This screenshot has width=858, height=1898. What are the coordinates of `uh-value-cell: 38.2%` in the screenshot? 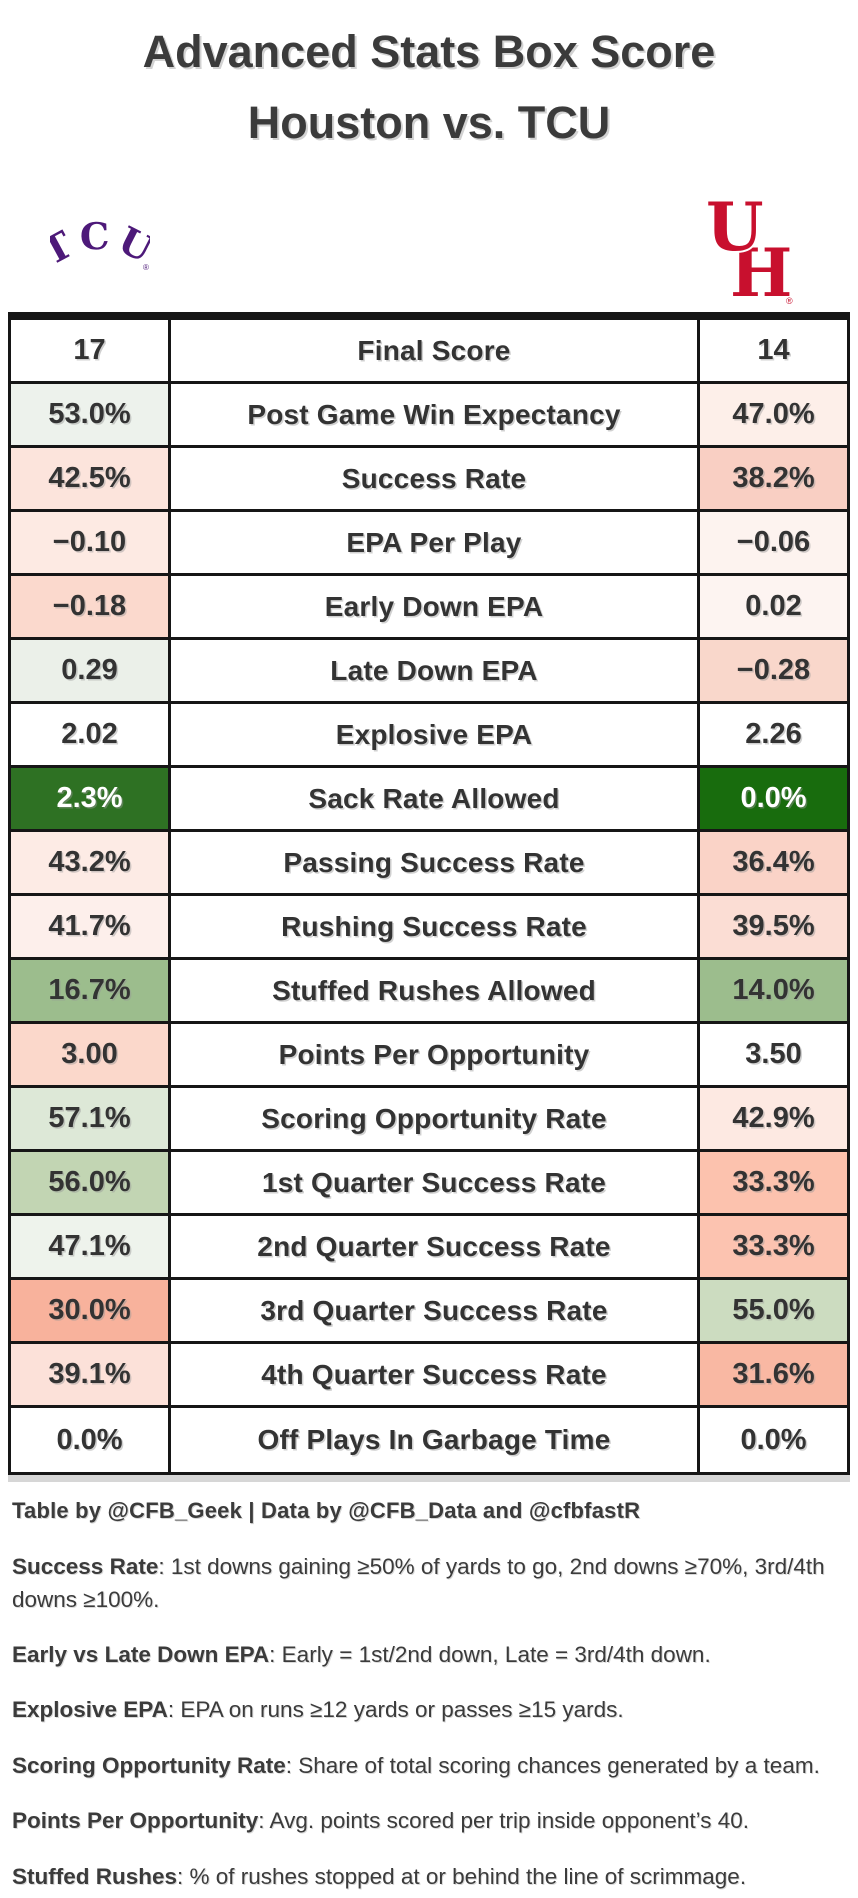 It's located at (772, 479).